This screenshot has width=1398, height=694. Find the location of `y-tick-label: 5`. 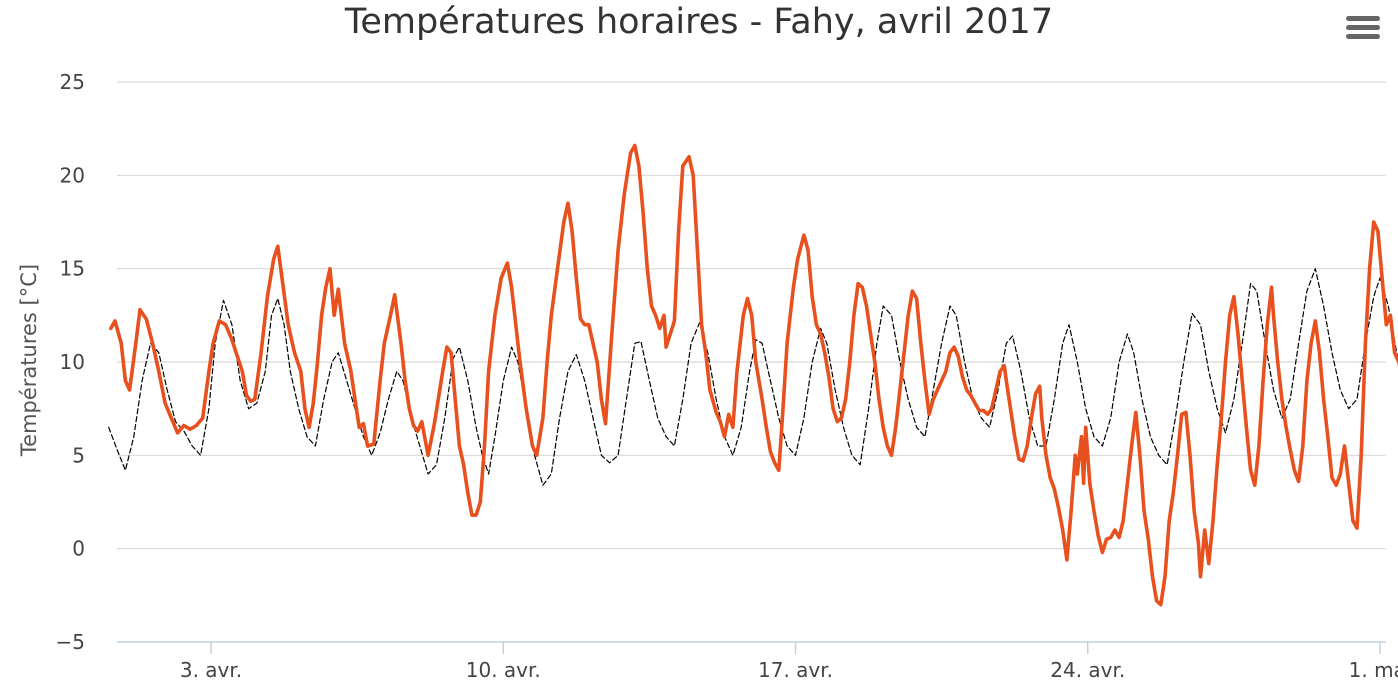

y-tick-label: 5 is located at coordinates (78, 455).